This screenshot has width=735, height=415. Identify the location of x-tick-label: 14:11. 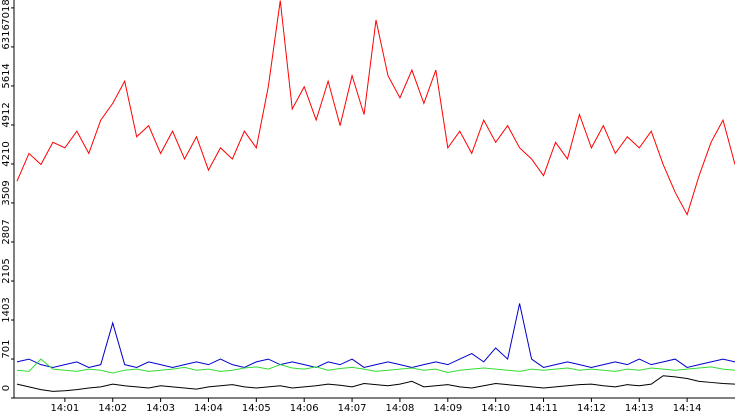
(543, 408).